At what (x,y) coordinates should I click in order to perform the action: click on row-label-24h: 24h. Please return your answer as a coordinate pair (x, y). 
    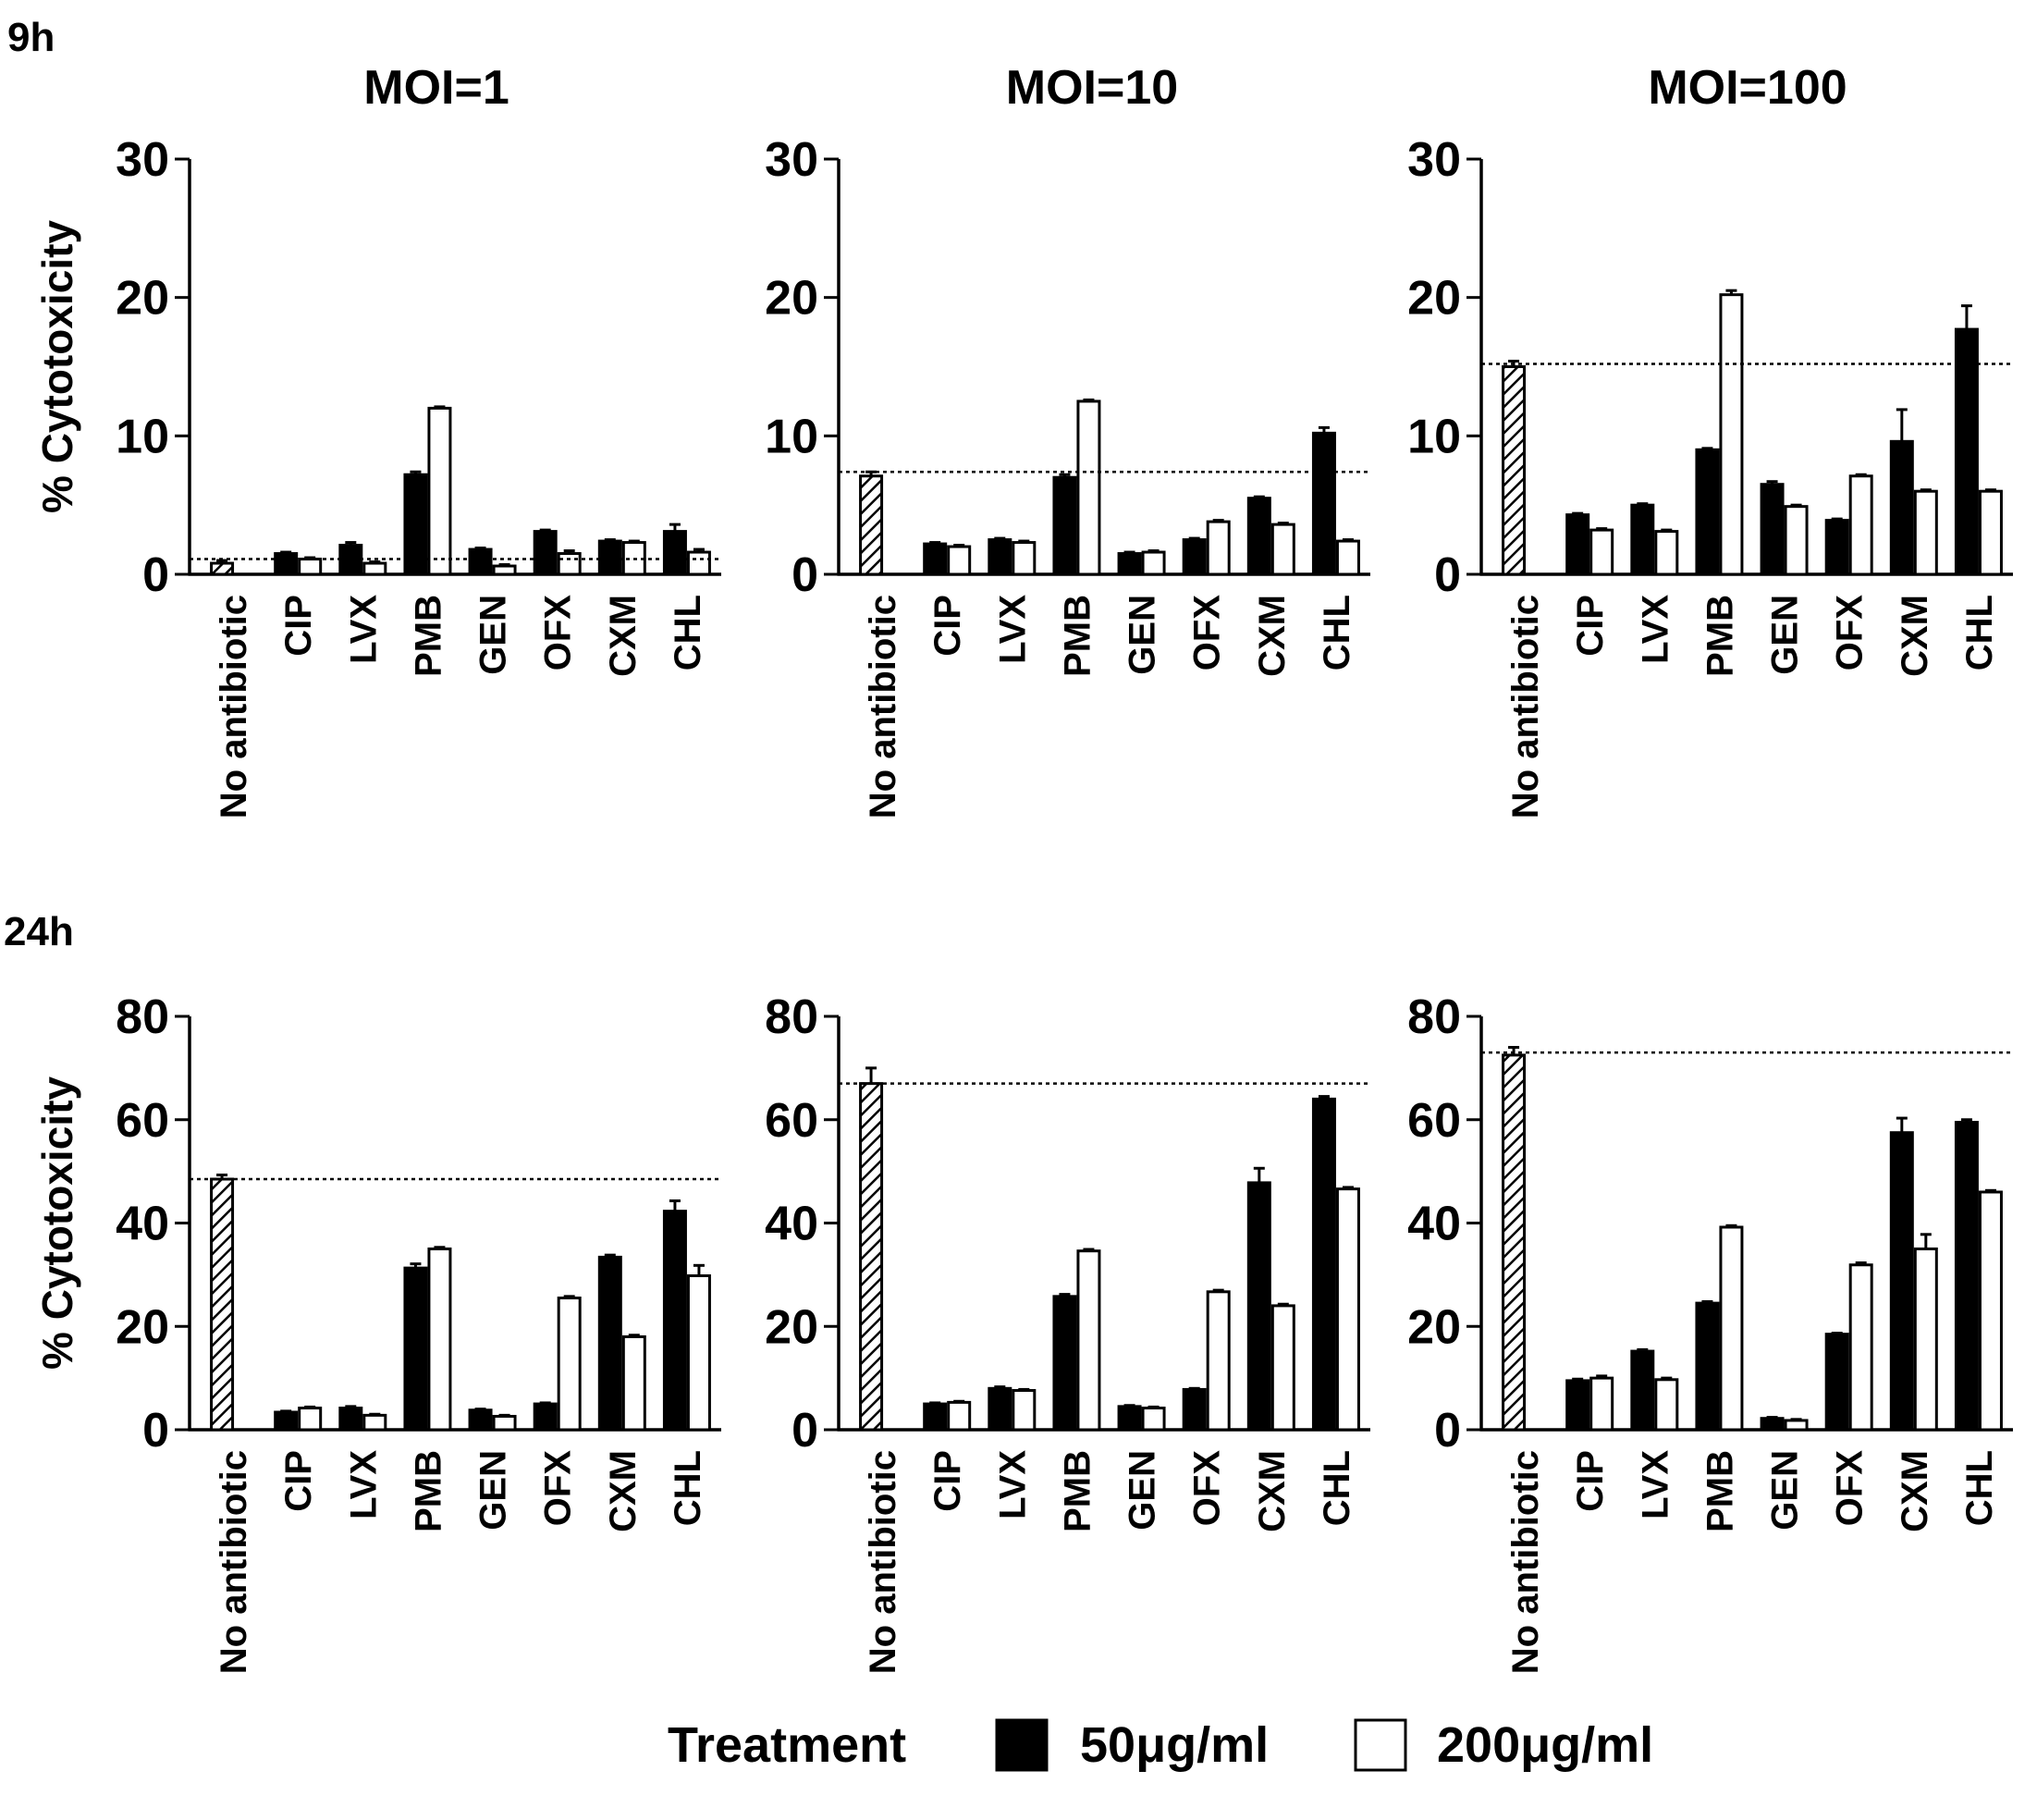
    Looking at the image, I should click on (39, 931).